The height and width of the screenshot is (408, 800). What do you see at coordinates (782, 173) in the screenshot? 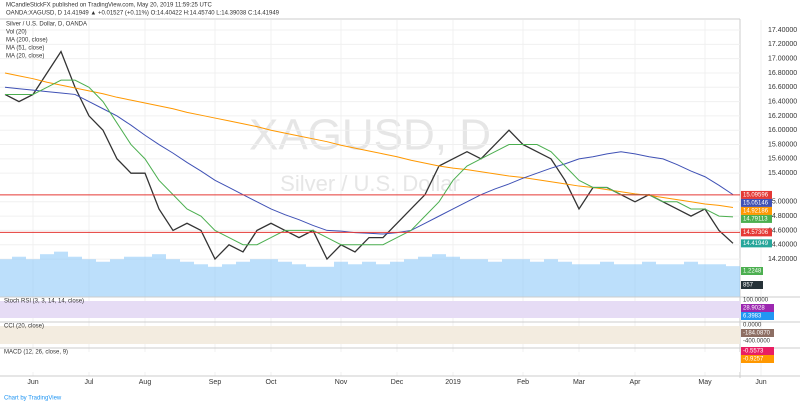
I see `y-tick-label: 15.40000` at bounding box center [782, 173].